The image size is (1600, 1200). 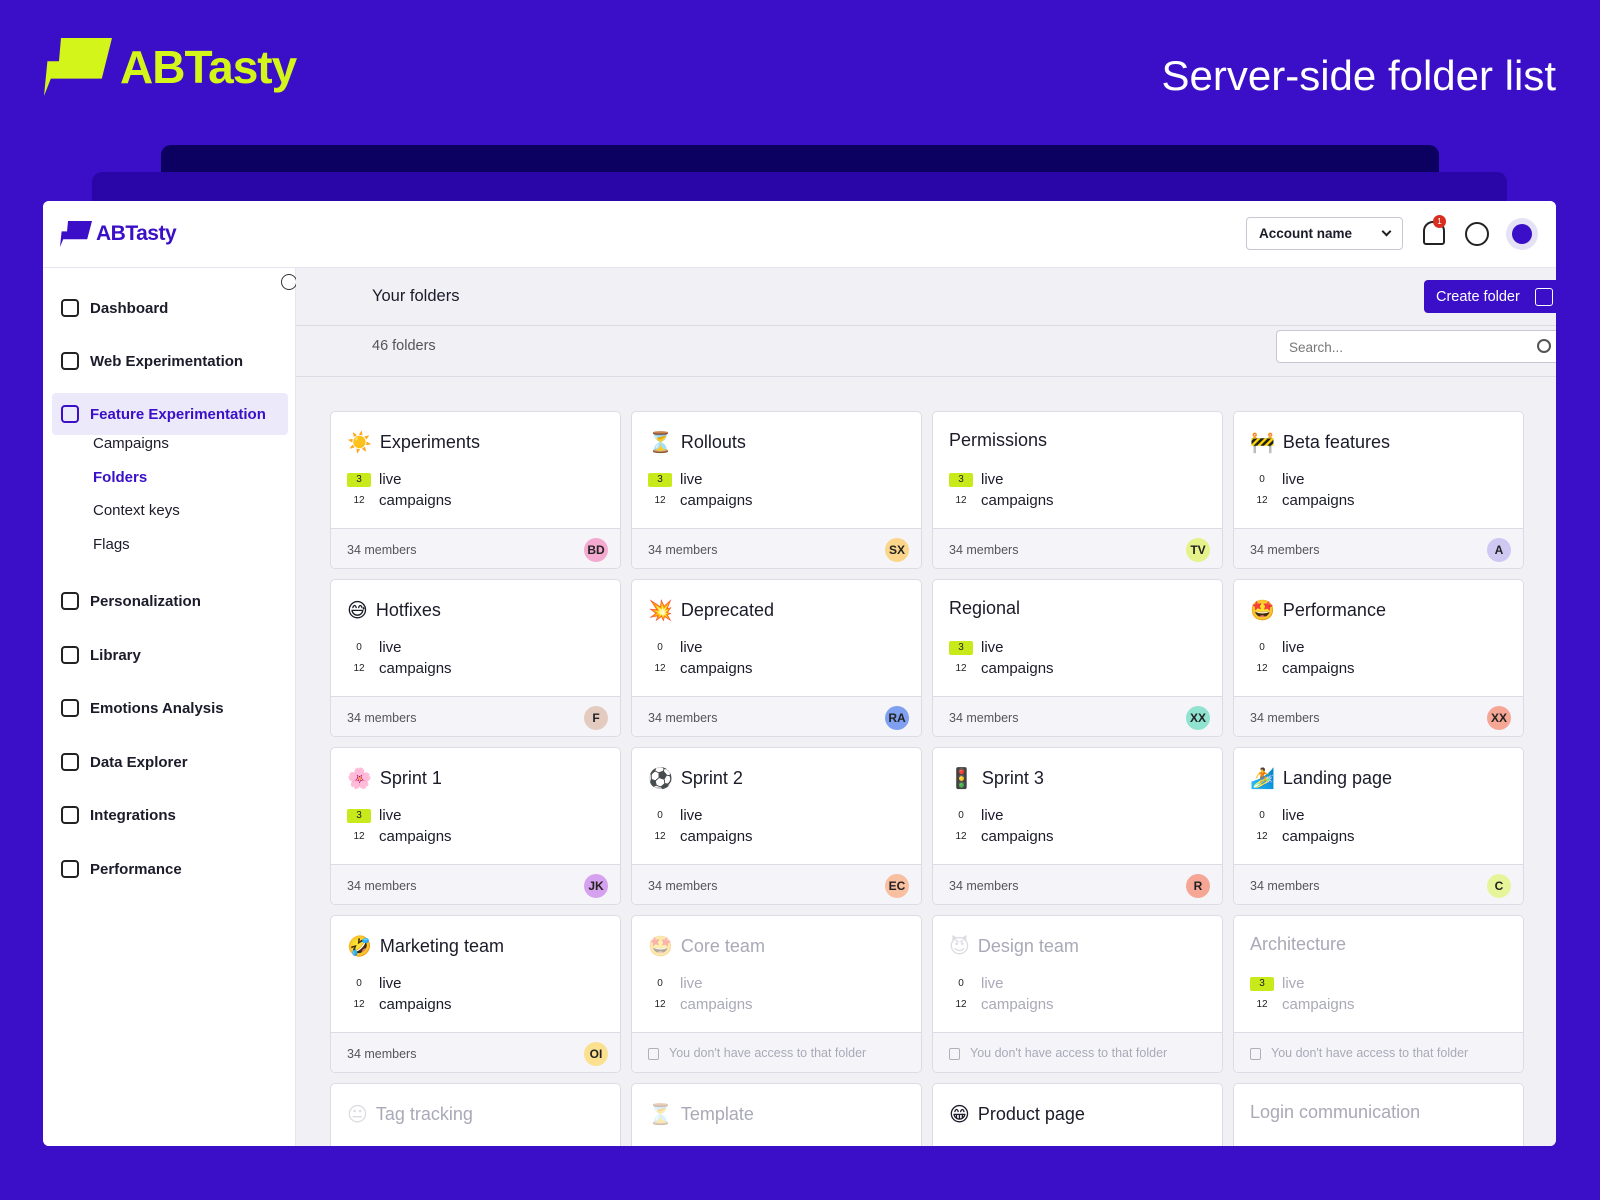 I want to click on plus-icon, so click(x=1544, y=296).